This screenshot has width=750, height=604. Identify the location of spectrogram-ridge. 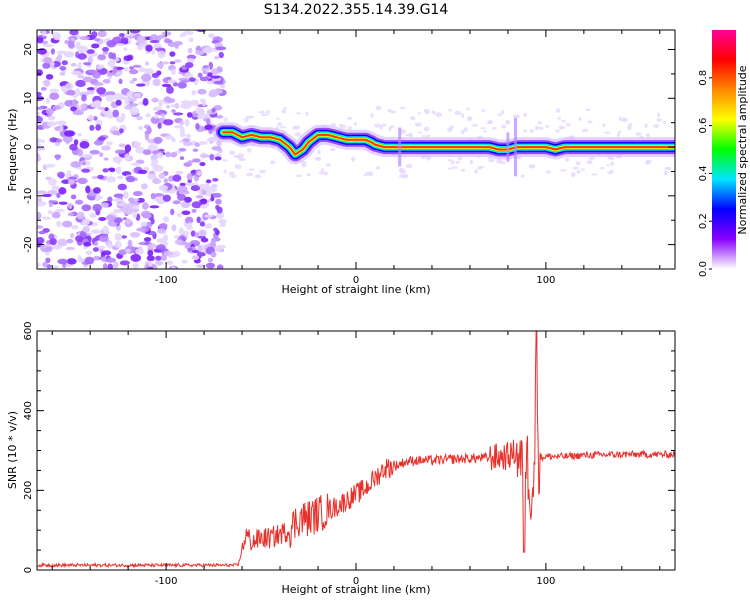
(444, 147).